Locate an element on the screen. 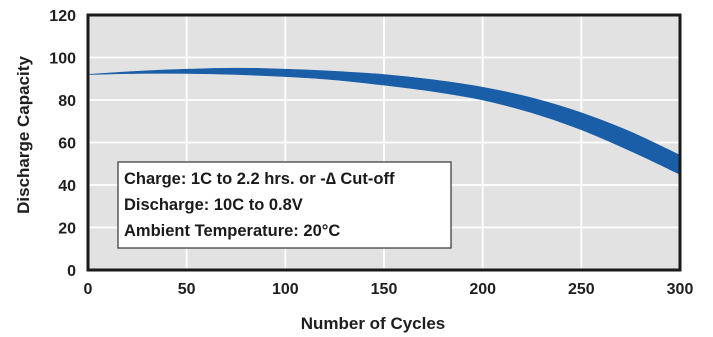 This screenshot has height=337, width=713. y-tick-label-120: 120 is located at coordinates (62, 16).